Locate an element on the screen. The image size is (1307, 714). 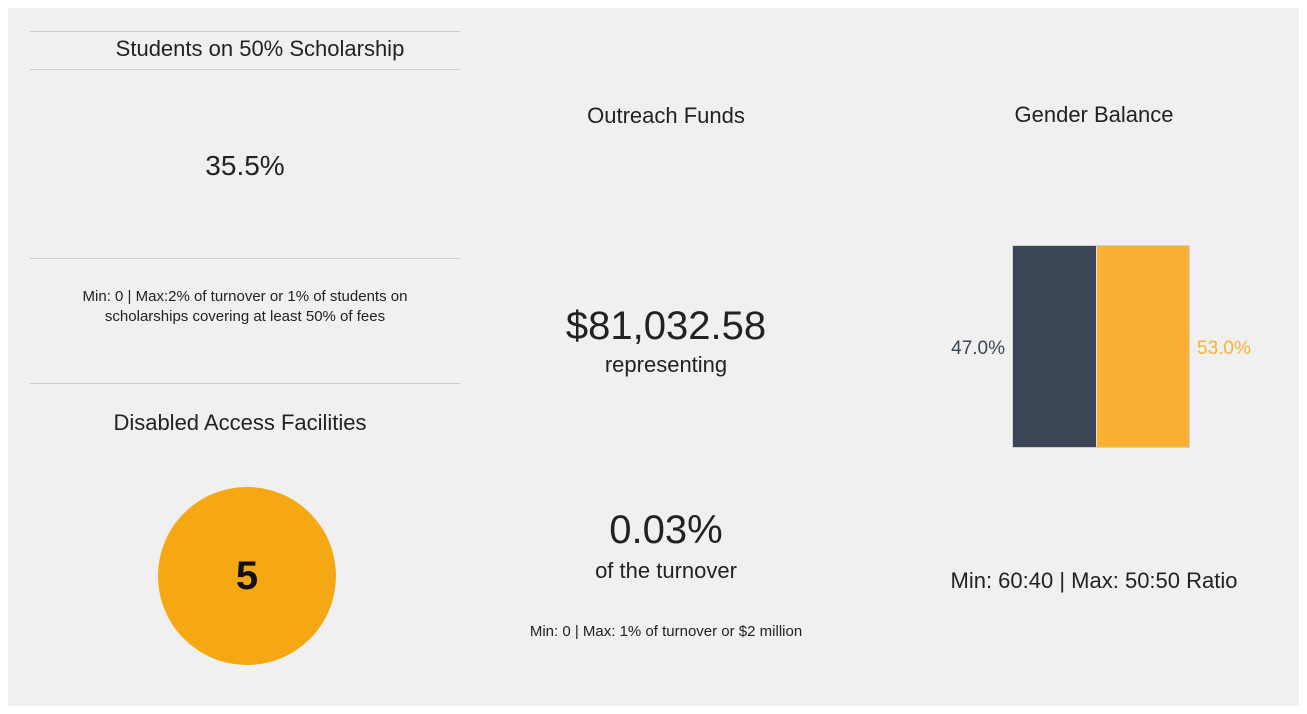
card-title: Gender Balance is located at coordinates (1094, 114).